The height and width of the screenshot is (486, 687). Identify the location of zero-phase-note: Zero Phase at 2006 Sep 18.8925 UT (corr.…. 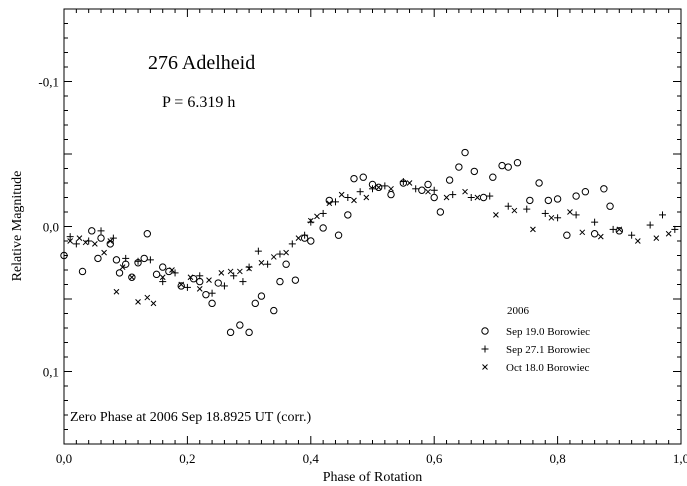
(191, 417).